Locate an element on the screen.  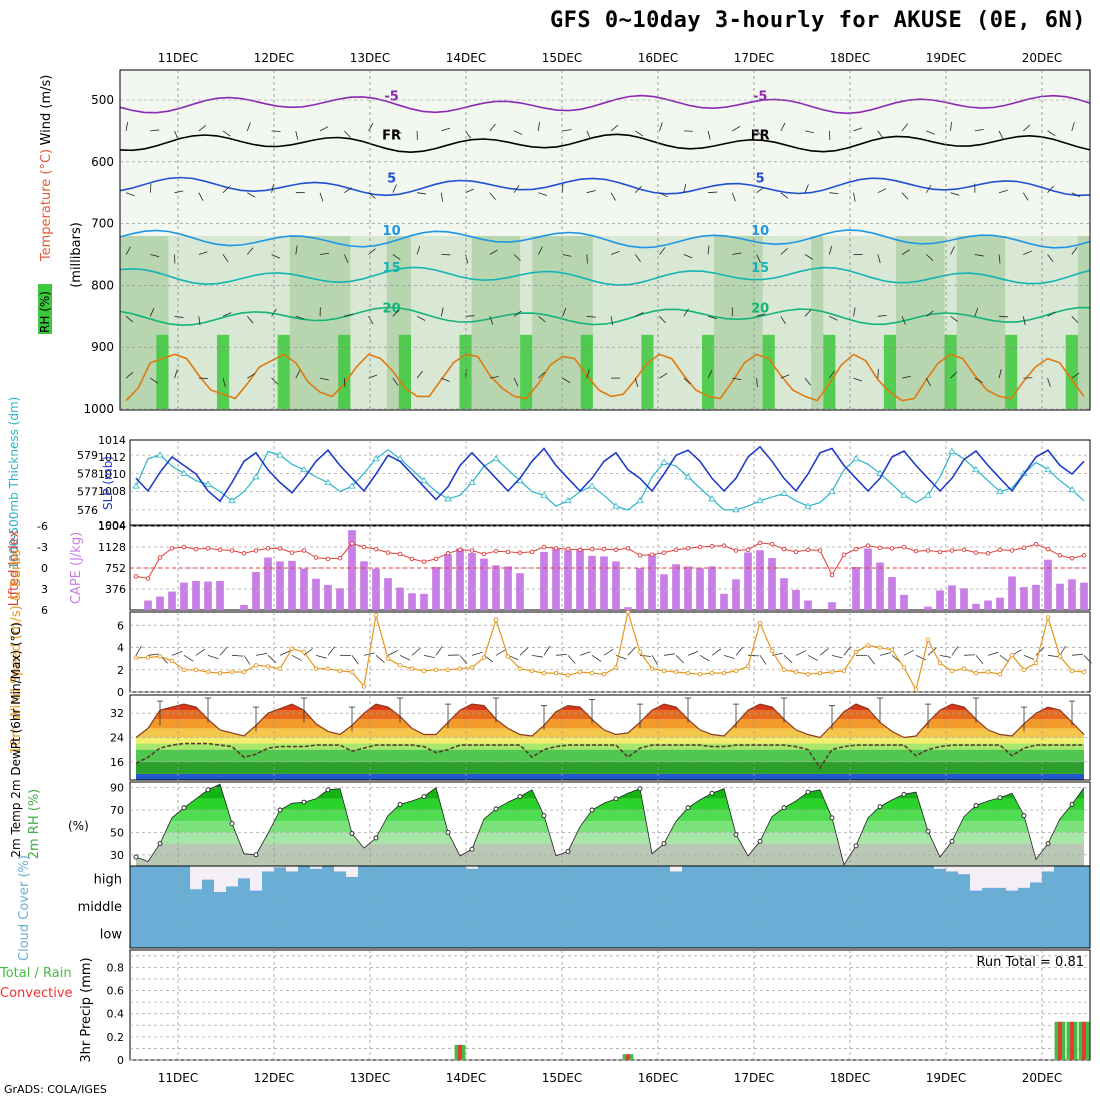
temp-band is located at coordinates (610, 733).